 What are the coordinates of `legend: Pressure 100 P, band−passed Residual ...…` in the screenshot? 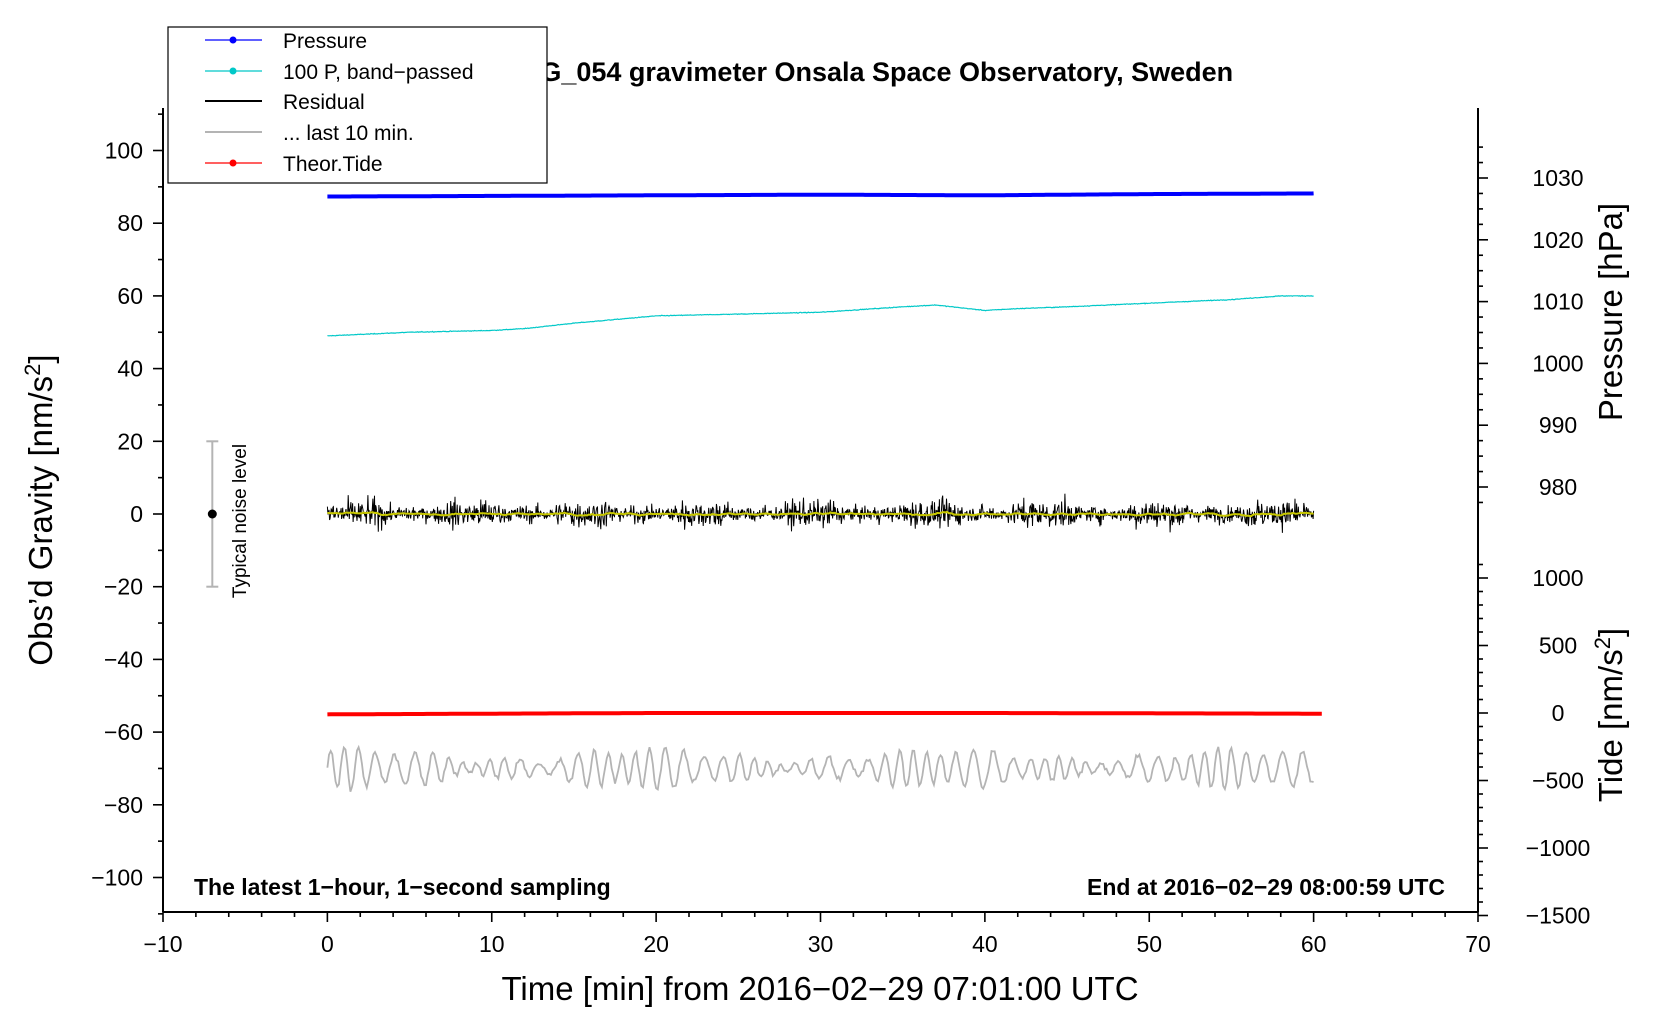 It's located at (357, 105).